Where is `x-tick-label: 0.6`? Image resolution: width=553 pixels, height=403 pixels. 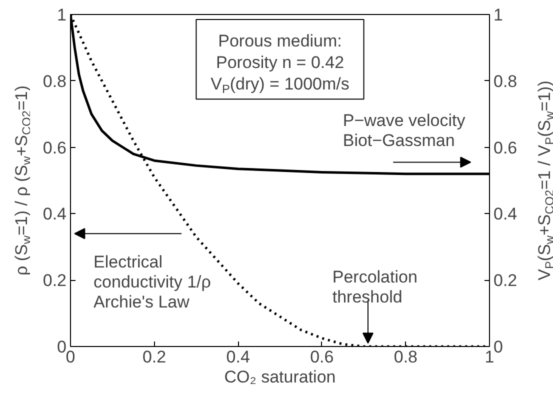 x-tick-label: 0.6 is located at coordinates (322, 357).